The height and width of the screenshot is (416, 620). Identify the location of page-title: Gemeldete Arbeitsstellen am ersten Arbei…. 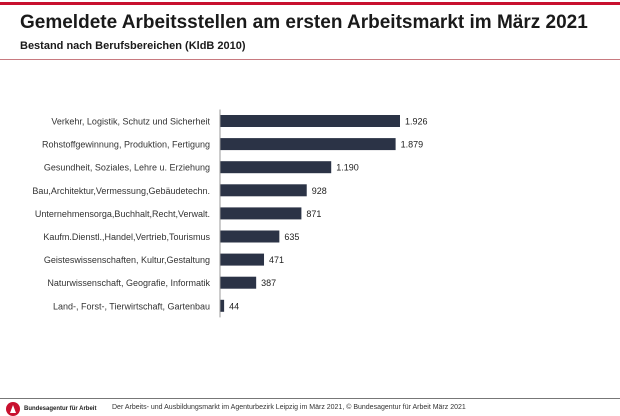
(304, 22).